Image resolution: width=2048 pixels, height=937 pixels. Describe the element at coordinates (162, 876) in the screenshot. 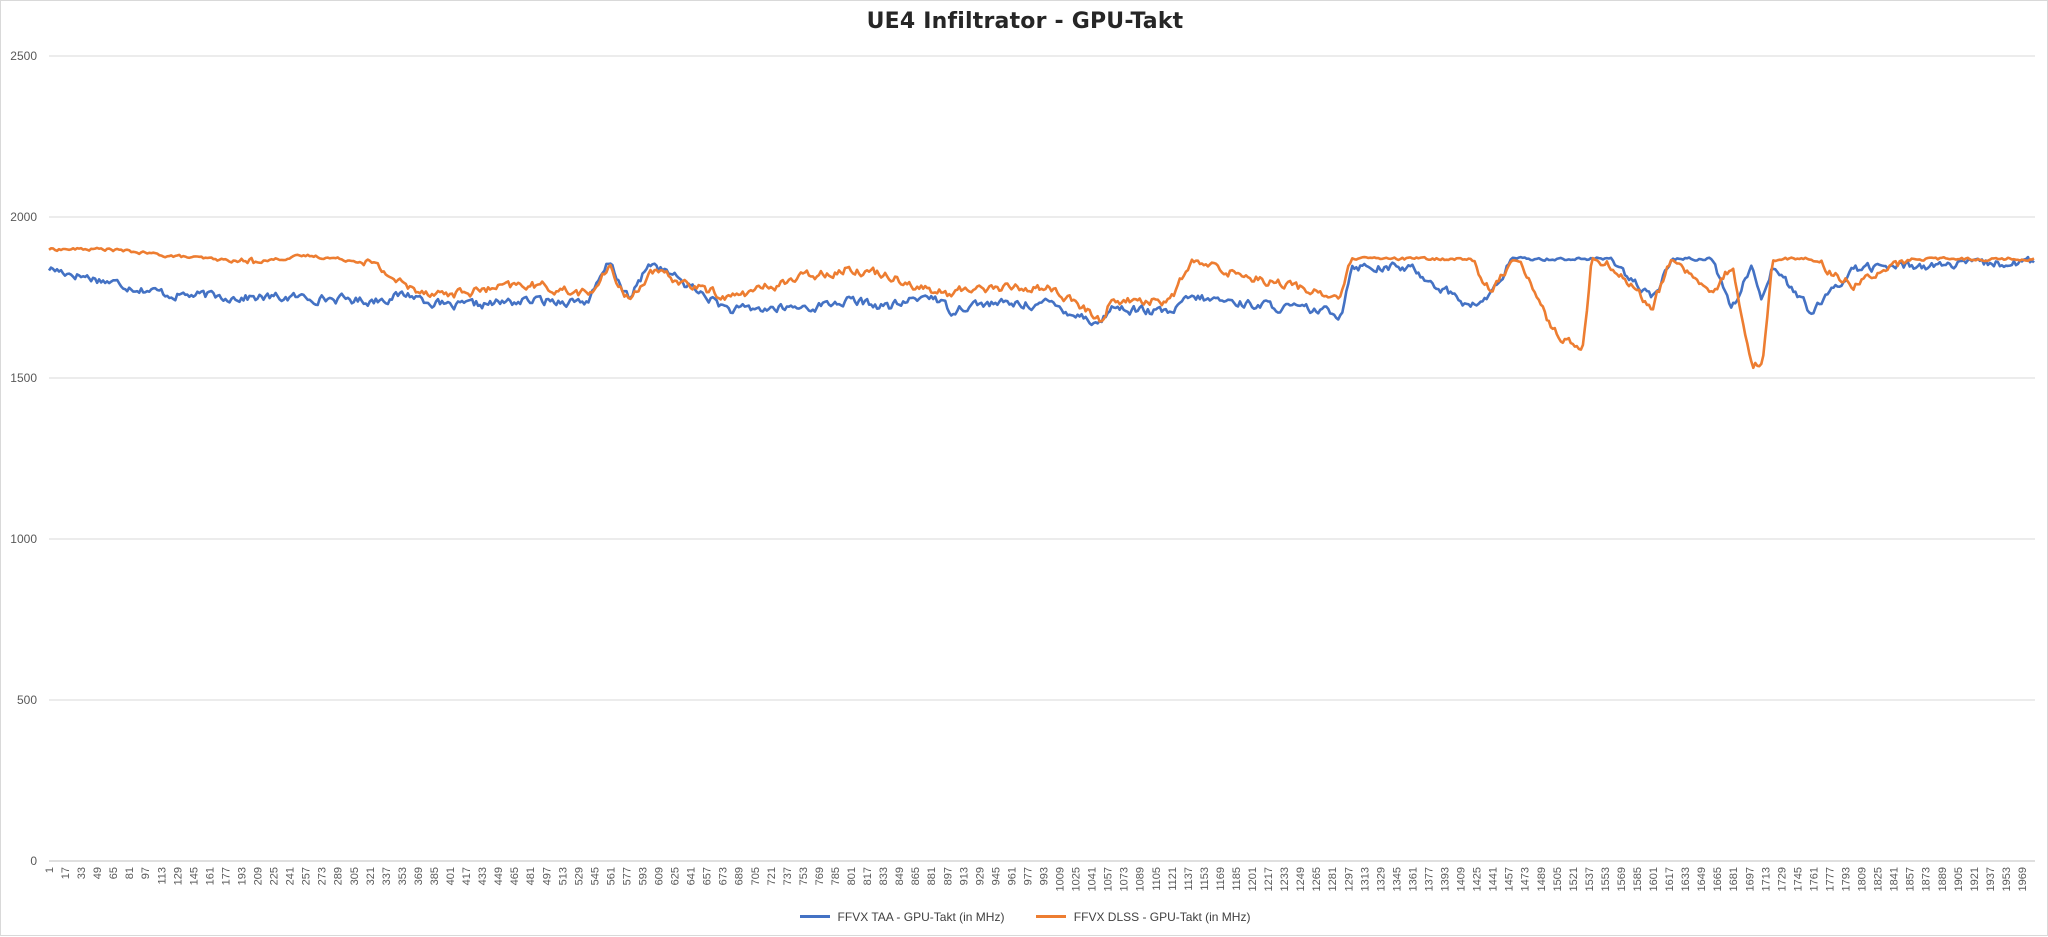

I see `x-tick-label-113: 113` at that location.